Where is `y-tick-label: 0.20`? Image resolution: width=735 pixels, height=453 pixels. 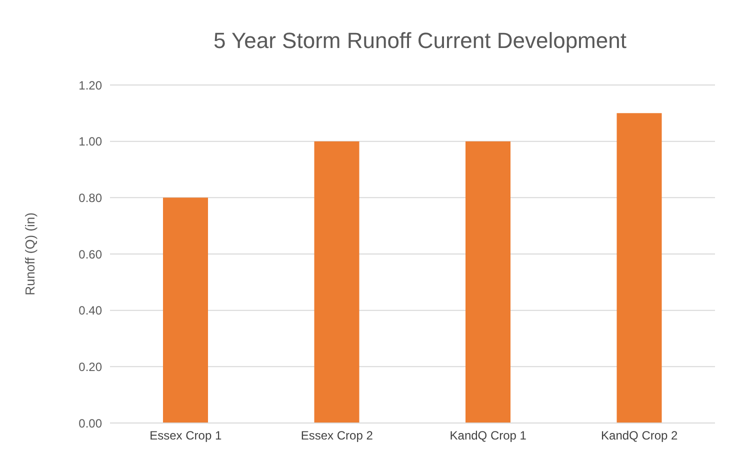 y-tick-label: 0.20 is located at coordinates (90, 367).